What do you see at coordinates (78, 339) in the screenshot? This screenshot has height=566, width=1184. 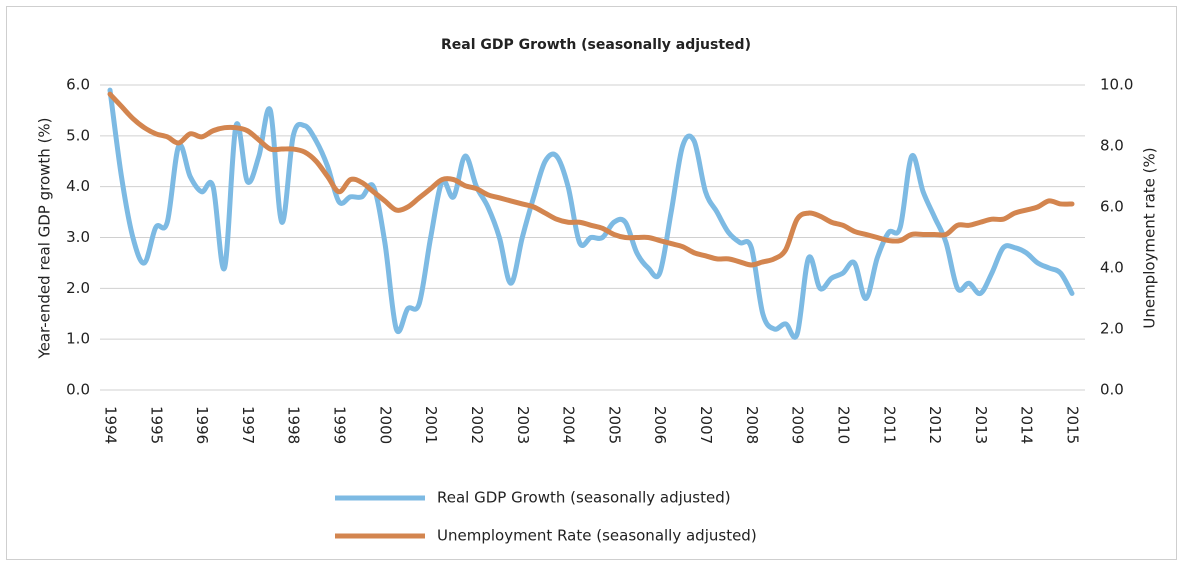 I see `y-tick-label: 1.0` at bounding box center [78, 339].